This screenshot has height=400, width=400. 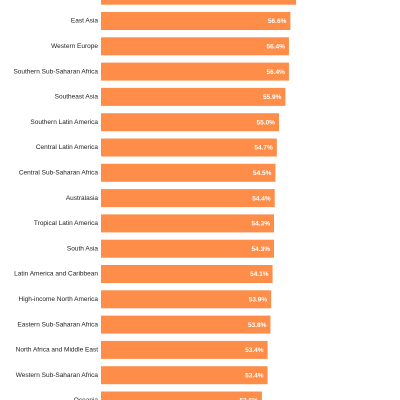 What do you see at coordinates (266, 122) in the screenshot?
I see `value-label: 55.0%` at bounding box center [266, 122].